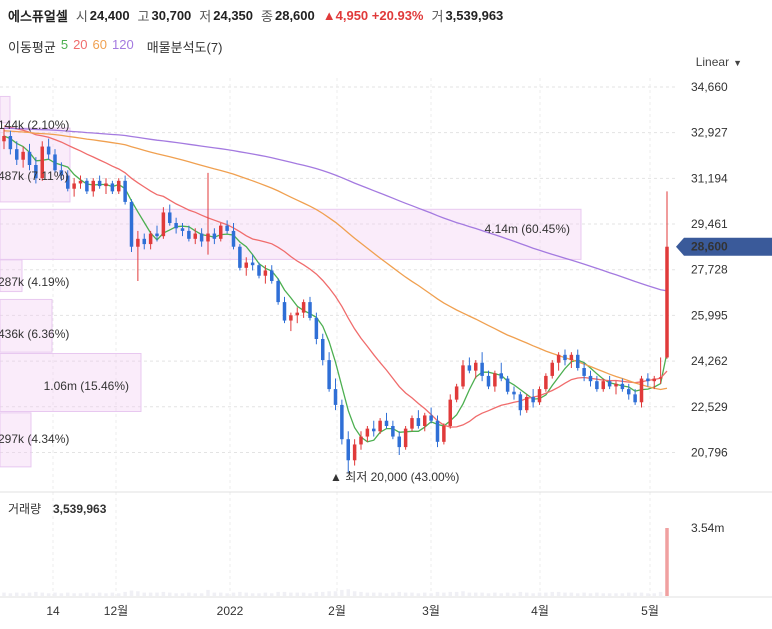 This screenshot has height=629, width=772. What do you see at coordinates (81, 16) in the screenshot?
I see `open-label: 시` at bounding box center [81, 16].